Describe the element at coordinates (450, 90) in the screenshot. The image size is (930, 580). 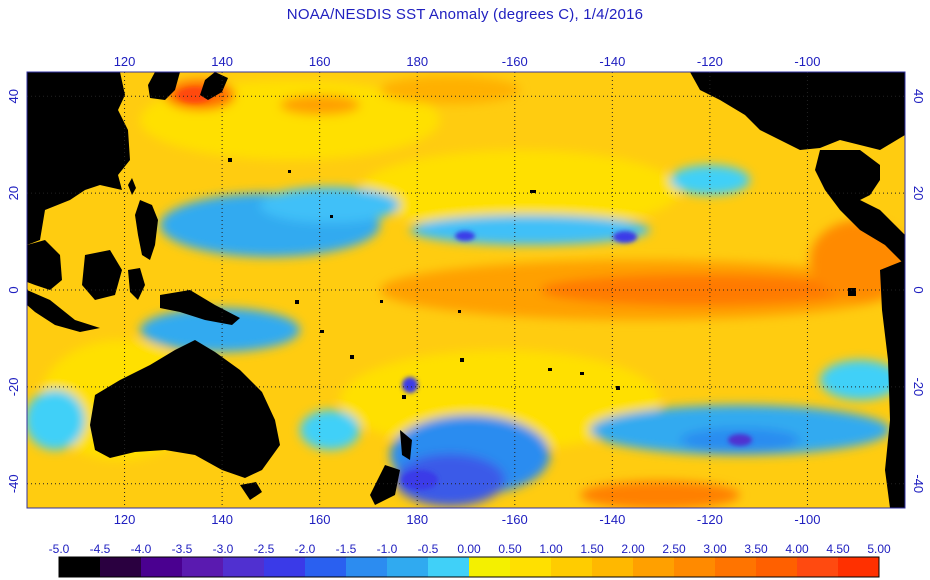
I see `warm-patch-north-central` at that location.